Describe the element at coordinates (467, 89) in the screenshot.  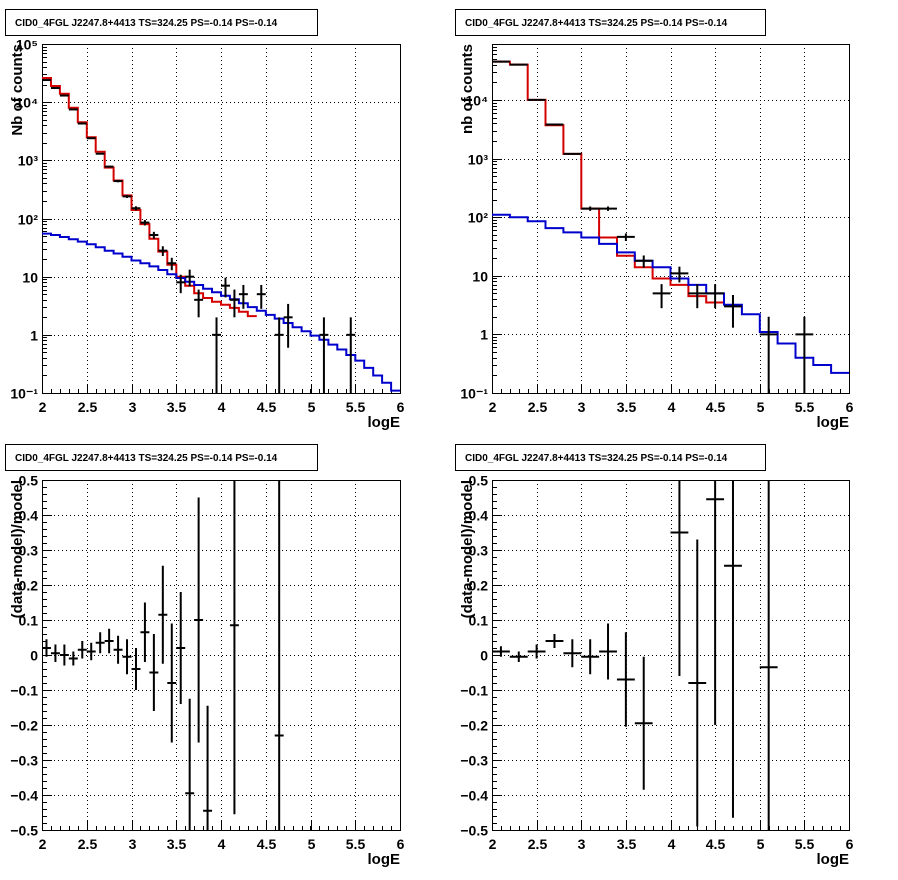
I see `y-axis-label: nb of counts` at that location.